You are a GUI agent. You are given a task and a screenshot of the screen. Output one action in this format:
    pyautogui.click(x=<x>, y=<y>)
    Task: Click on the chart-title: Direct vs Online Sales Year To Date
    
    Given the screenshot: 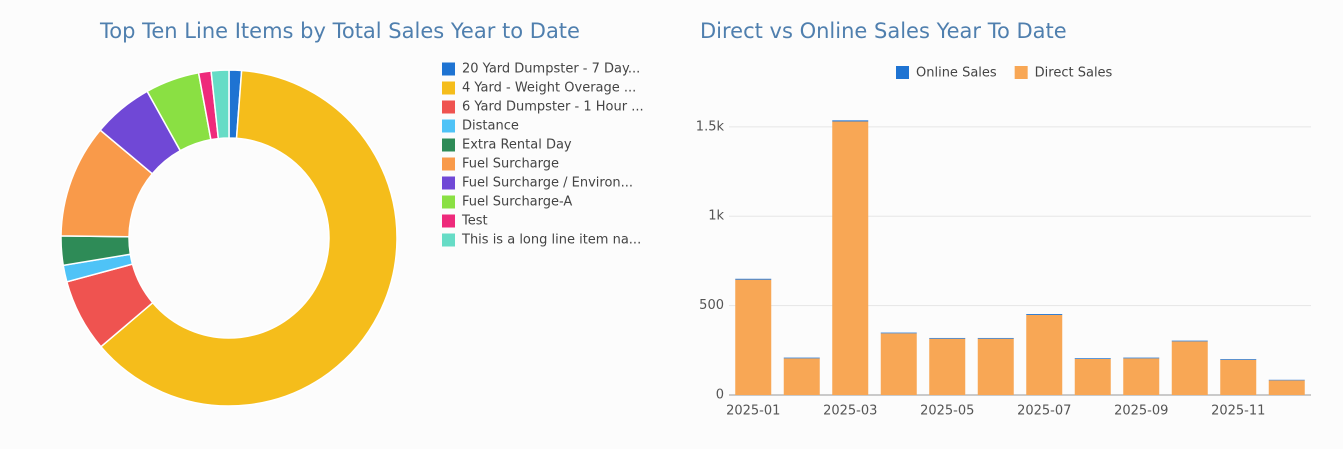 What is the action you would take?
    pyautogui.click(x=883, y=31)
    